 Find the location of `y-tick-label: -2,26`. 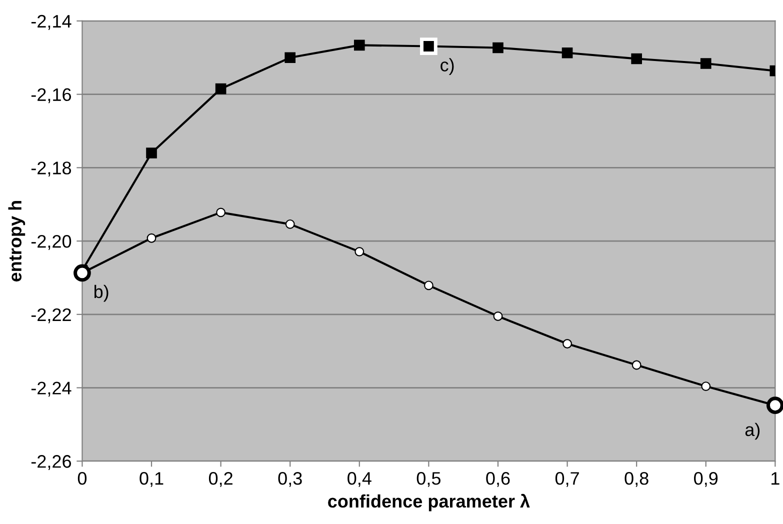

y-tick-label: -2,26 is located at coordinates (51, 462).